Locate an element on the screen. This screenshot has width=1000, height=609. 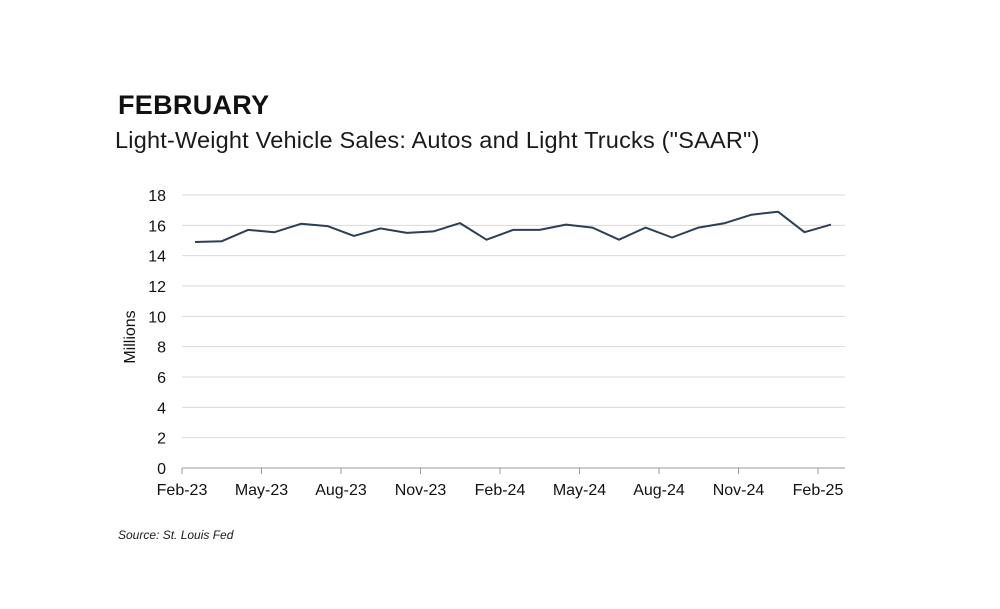
y-axis-title: Millions is located at coordinates (130, 336).